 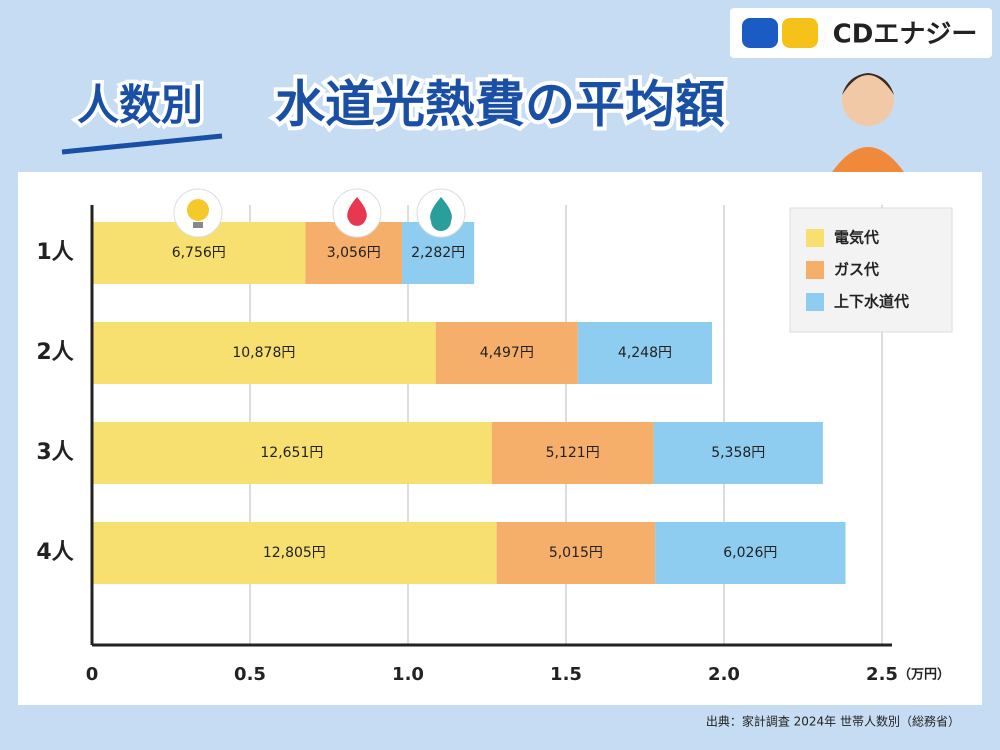 I want to click on chart-title: 人数別, so click(x=140, y=105).